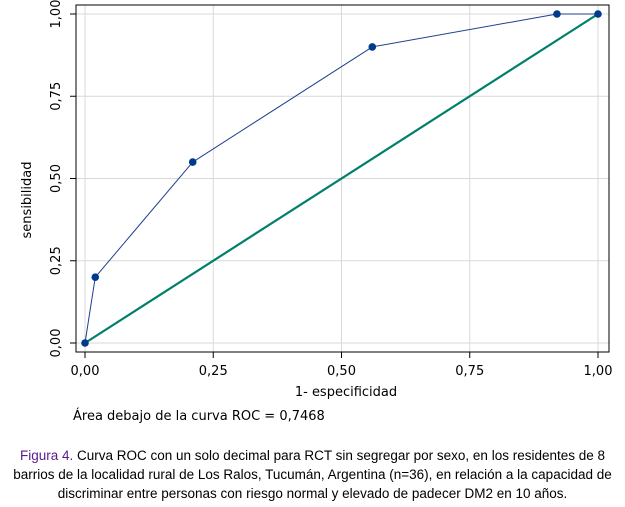 Image resolution: width=625 pixels, height=507 pixels. Describe the element at coordinates (56, 14) in the screenshot. I see `y-tick-label: 1,00` at that location.